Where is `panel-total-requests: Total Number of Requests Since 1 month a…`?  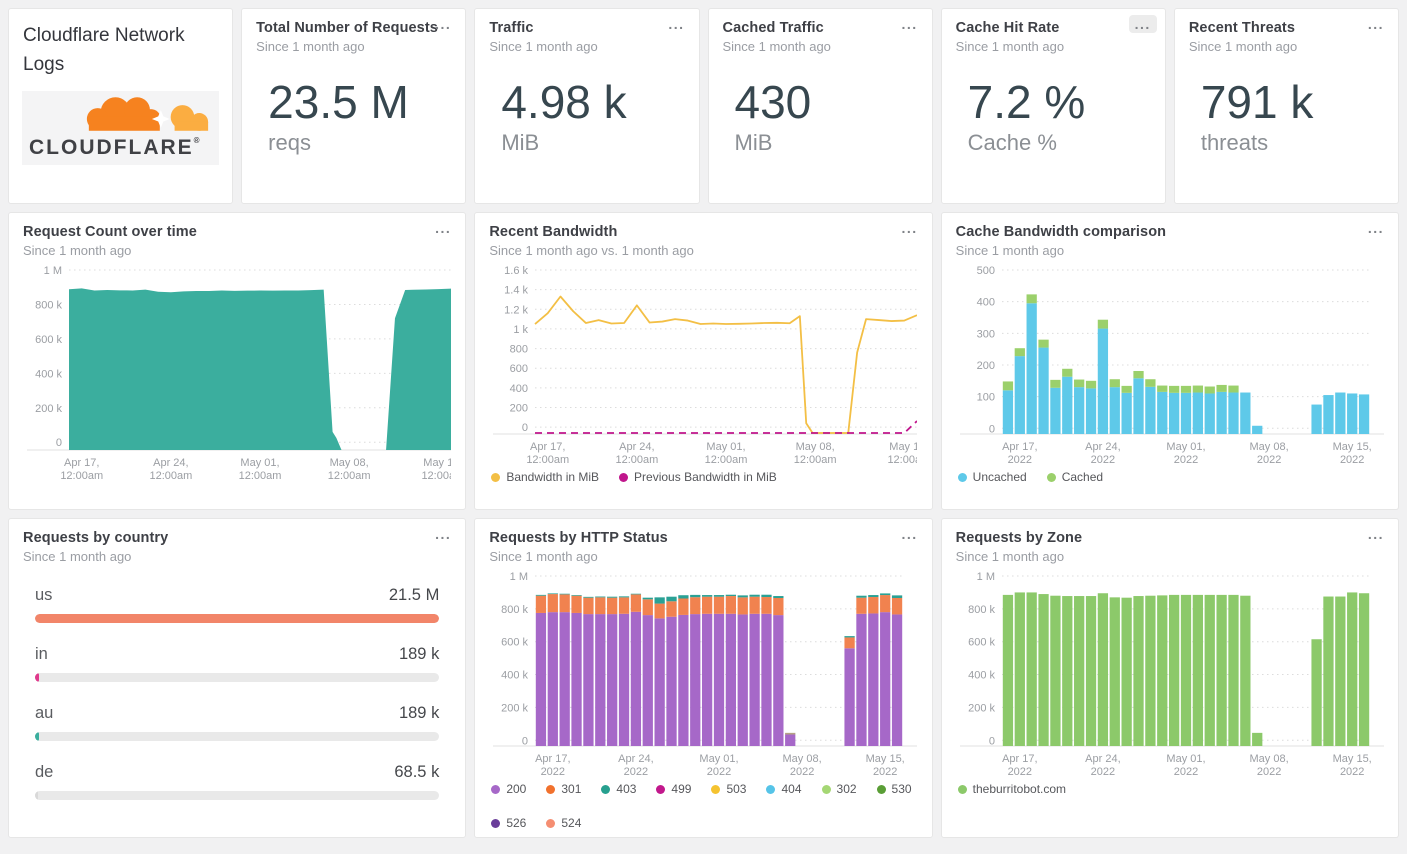
panel-total-requests: Total Number of Requests Since 1 month a… is located at coordinates (354, 106).